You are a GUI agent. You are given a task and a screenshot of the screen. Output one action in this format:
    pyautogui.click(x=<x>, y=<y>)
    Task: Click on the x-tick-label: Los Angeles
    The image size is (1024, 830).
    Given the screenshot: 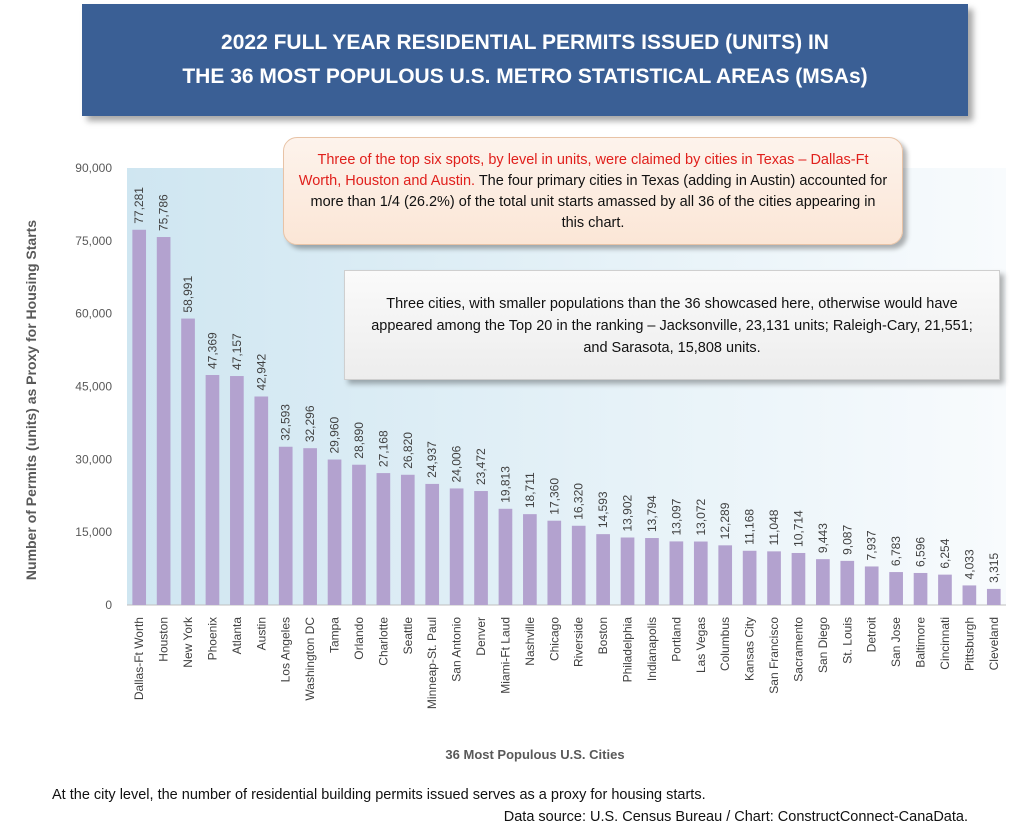 What is the action you would take?
    pyautogui.click(x=286, y=649)
    